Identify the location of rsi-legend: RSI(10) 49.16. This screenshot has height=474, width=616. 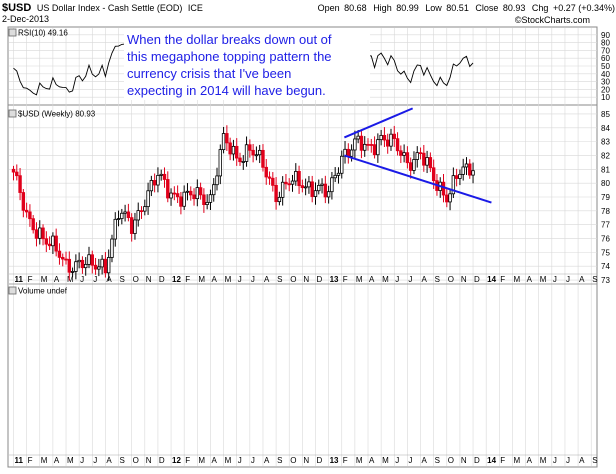
(38, 33).